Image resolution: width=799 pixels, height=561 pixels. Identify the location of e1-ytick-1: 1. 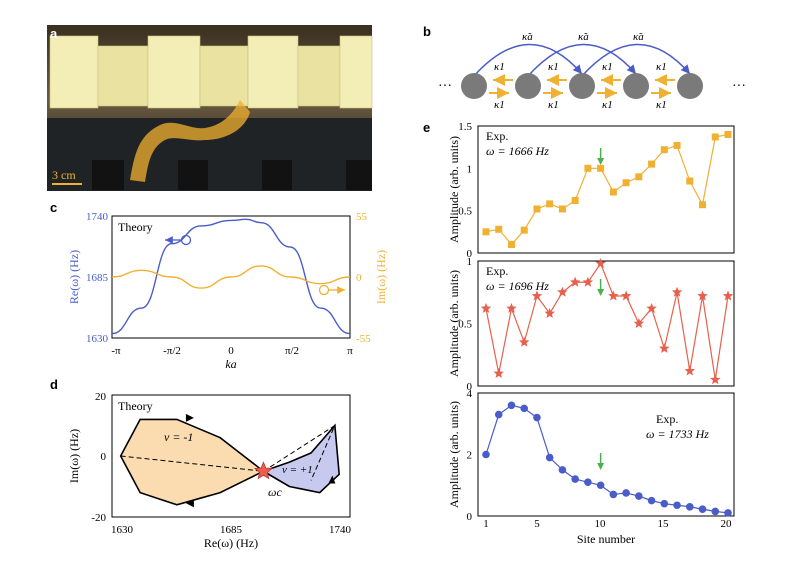
(470, 169).